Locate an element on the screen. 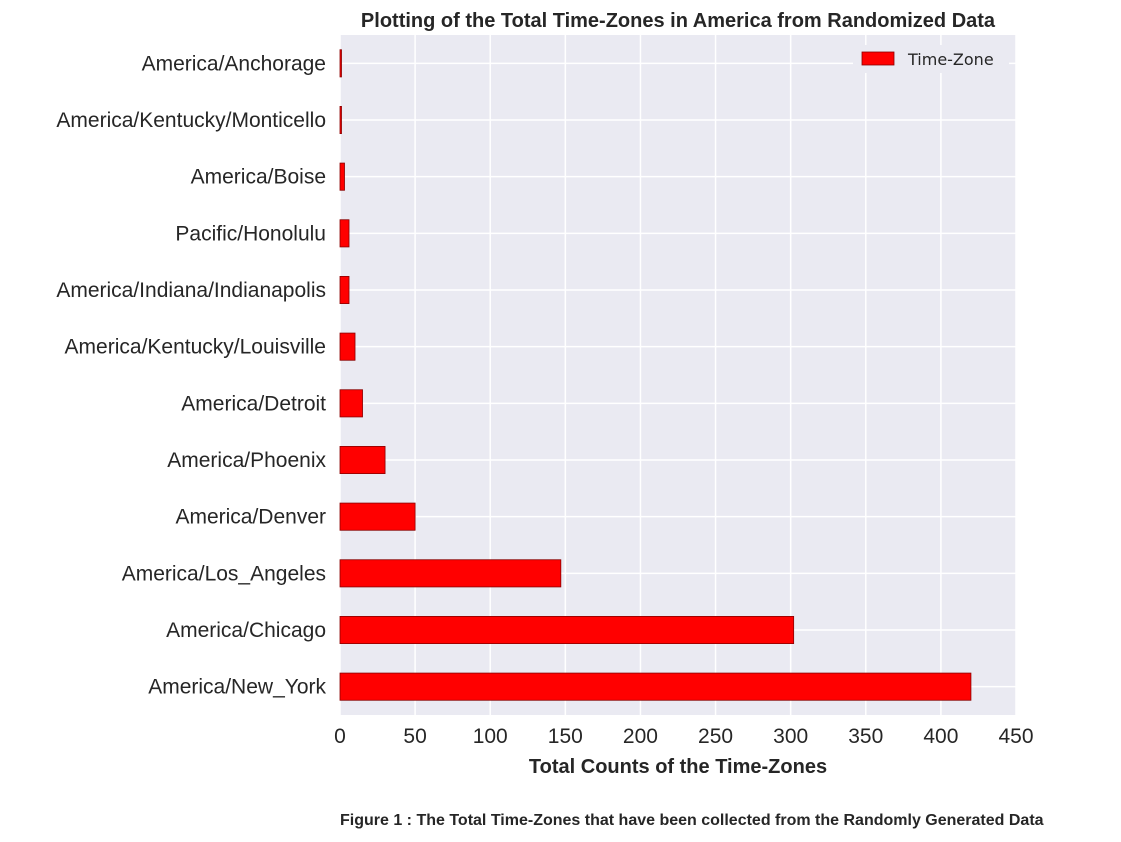 The width and height of the screenshot is (1121, 842). legend-swatch is located at coordinates (878, 58).